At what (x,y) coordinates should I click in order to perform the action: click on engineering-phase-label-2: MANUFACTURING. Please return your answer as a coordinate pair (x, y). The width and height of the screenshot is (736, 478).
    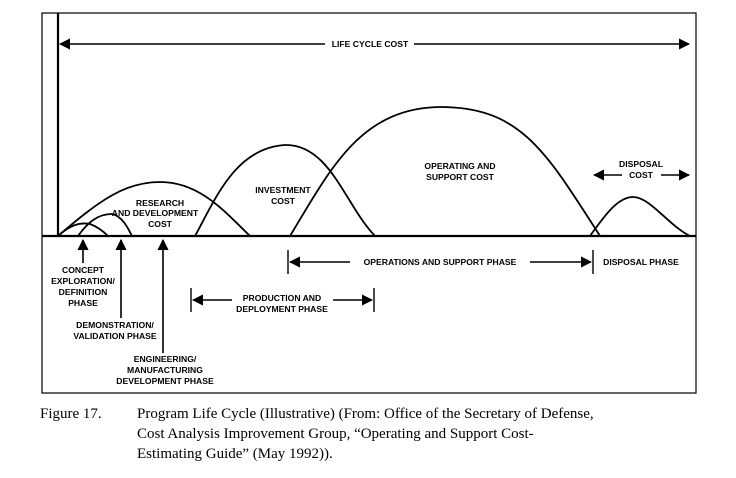
    Looking at the image, I should click on (165, 370).